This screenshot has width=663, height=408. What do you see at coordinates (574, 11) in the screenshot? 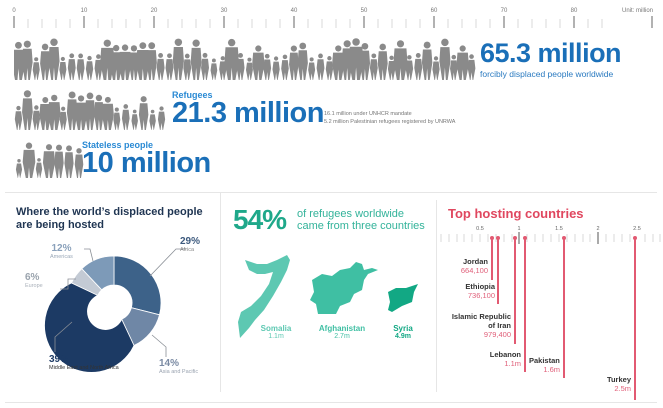
I see `ruler-tick-80: 80` at bounding box center [574, 11].